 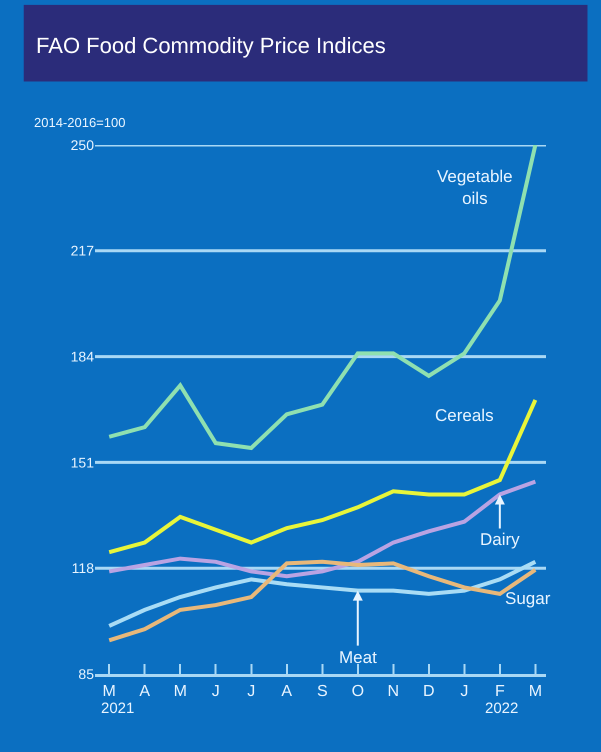 What do you see at coordinates (394, 691) in the screenshot?
I see `x-tick-label: N` at bounding box center [394, 691].